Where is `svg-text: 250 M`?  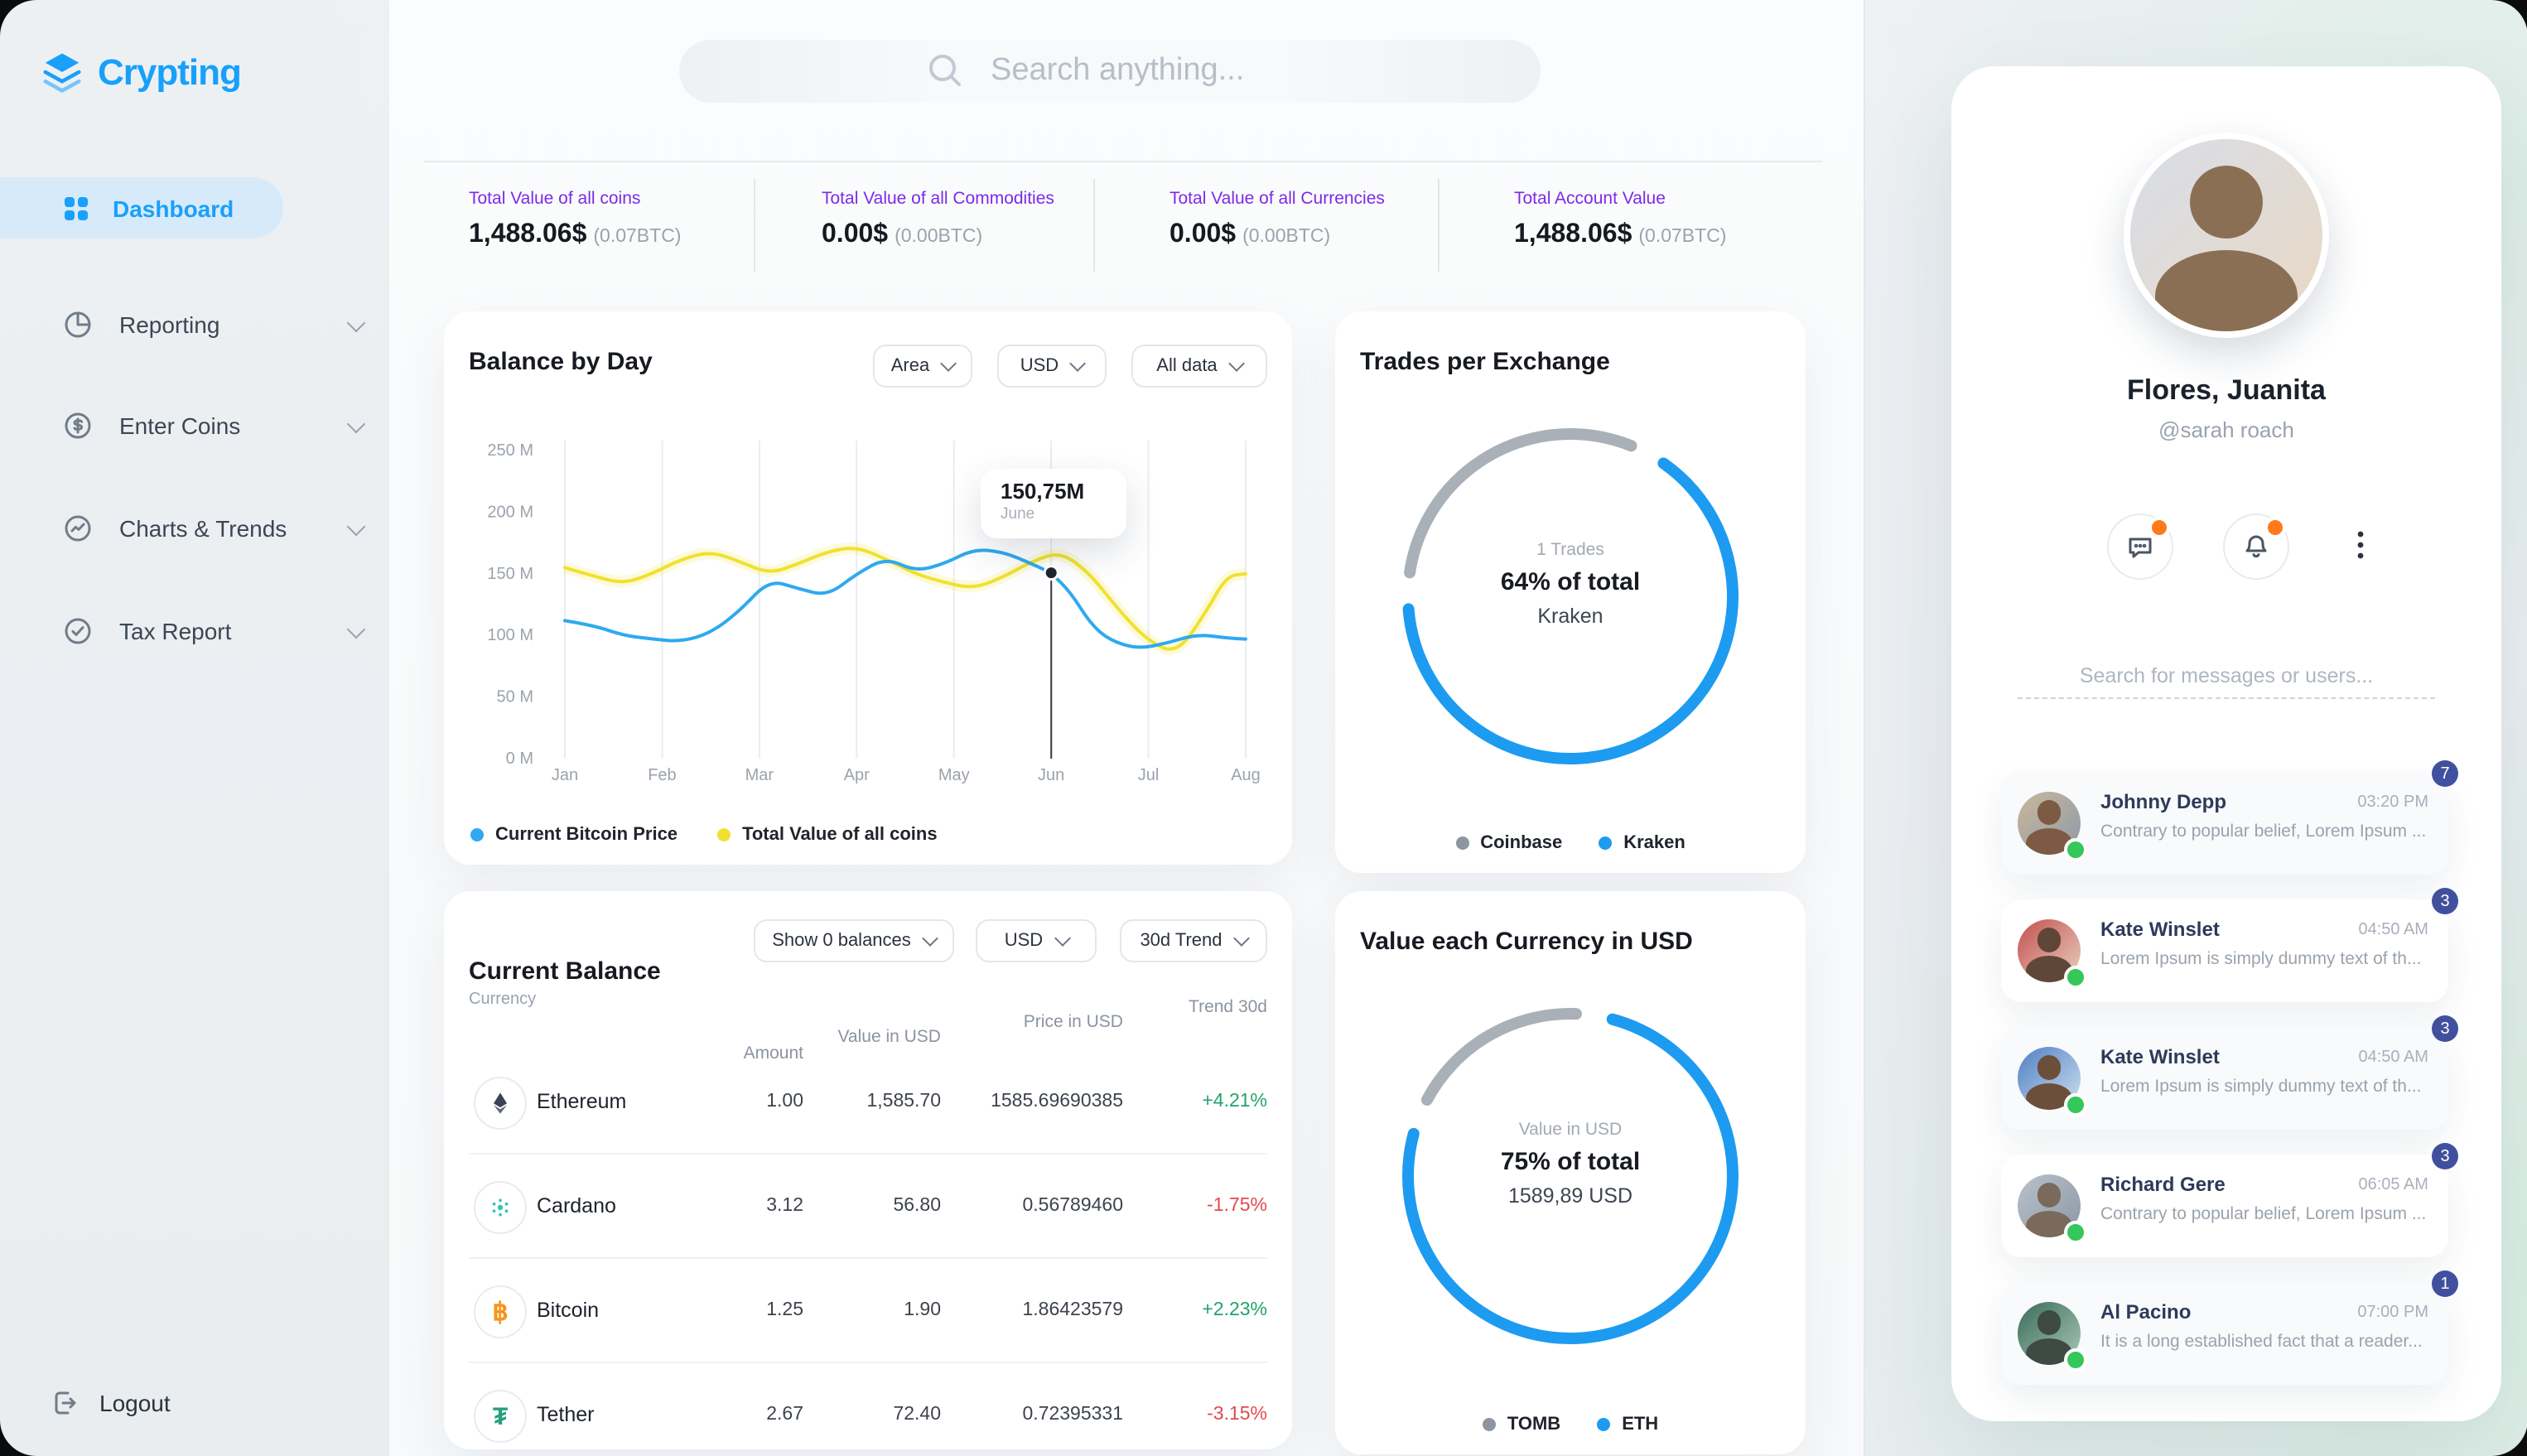
svg-text: 250 M is located at coordinates (510, 450).